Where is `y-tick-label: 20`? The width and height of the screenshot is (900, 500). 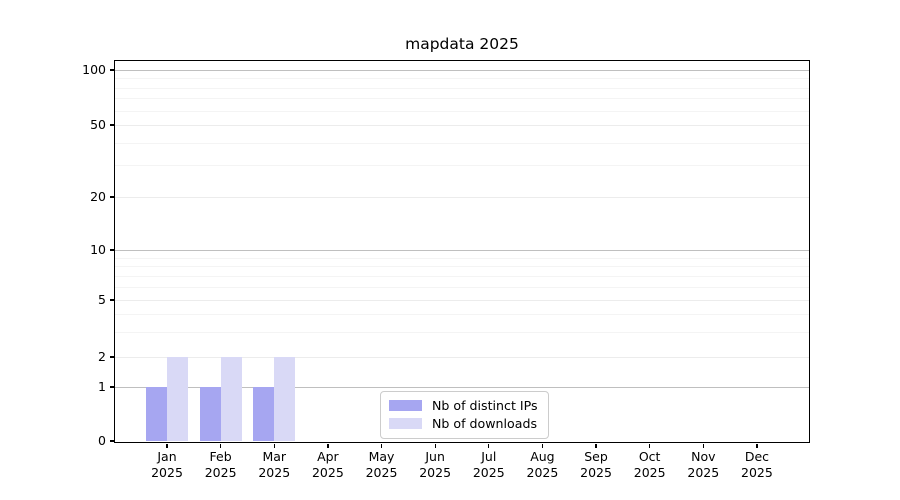
y-tick-label: 20 is located at coordinates (98, 196).